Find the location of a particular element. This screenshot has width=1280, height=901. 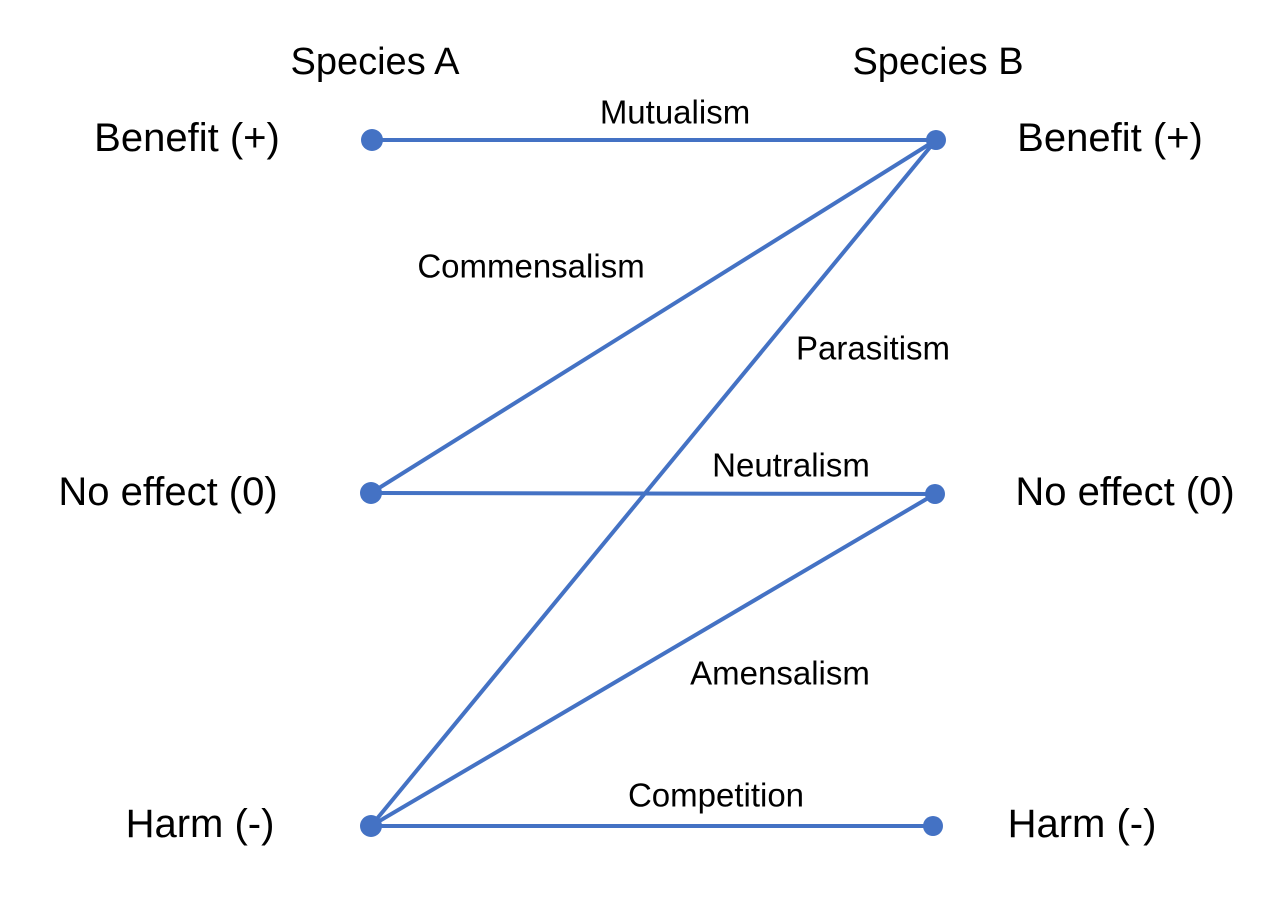

node-label-a-harm: Harm (-) is located at coordinates (200, 824).